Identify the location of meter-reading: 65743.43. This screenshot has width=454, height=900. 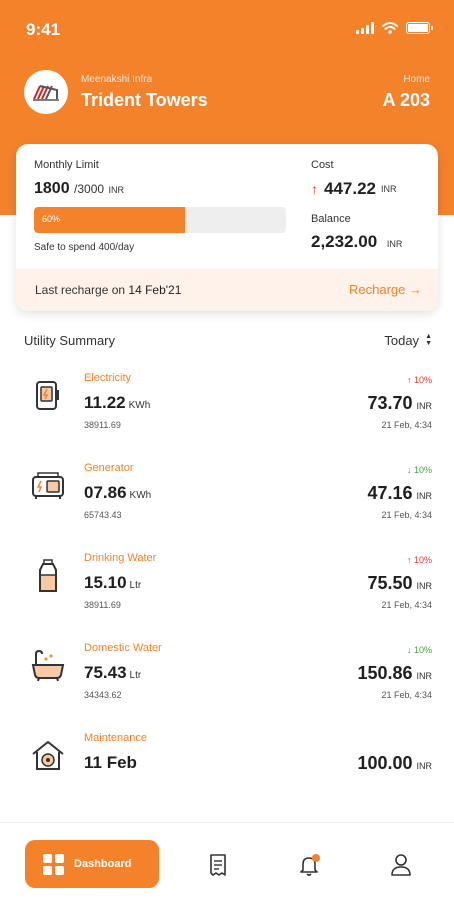
(103, 515).